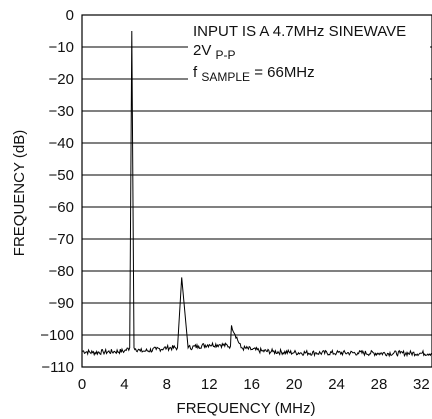 The width and height of the screenshot is (432, 419). I want to click on y-tick-label: 0, so click(70, 15).